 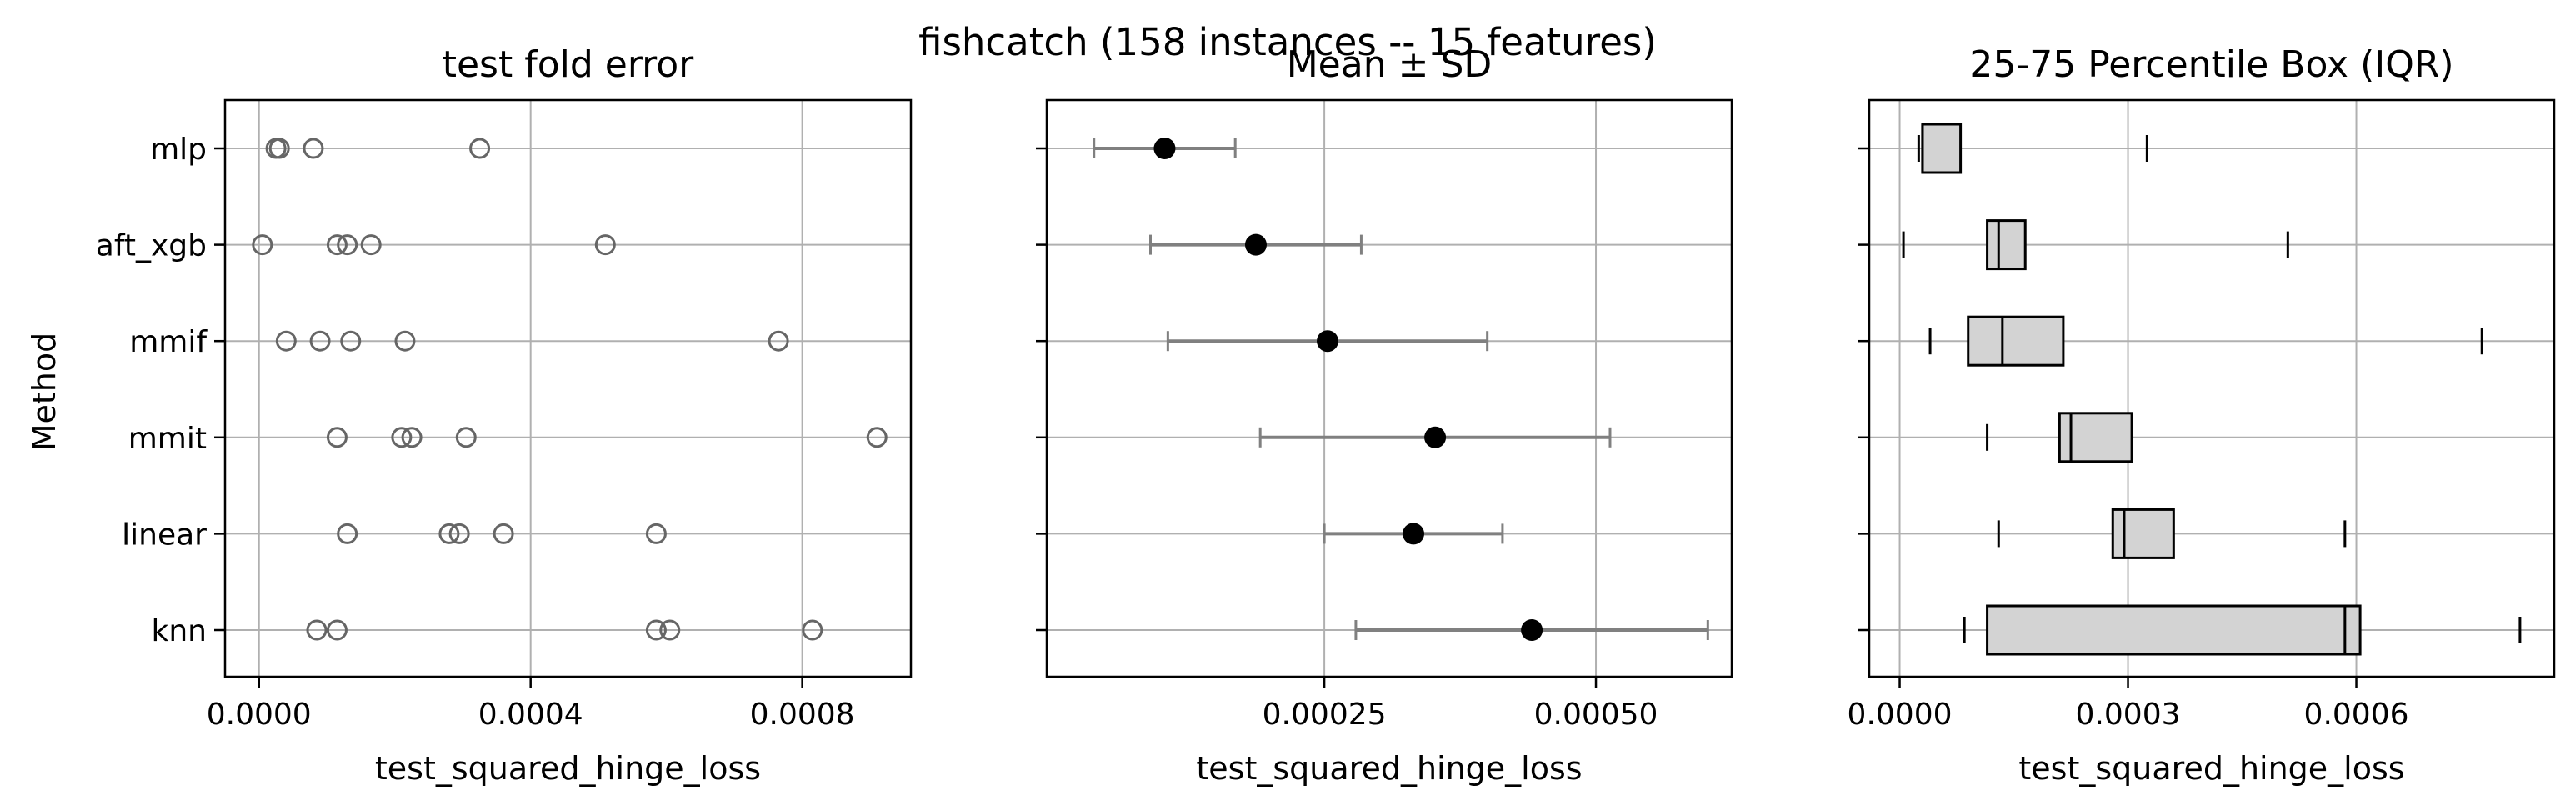 I want to click on y-tick-label-mmif: mmif, so click(x=169, y=342).